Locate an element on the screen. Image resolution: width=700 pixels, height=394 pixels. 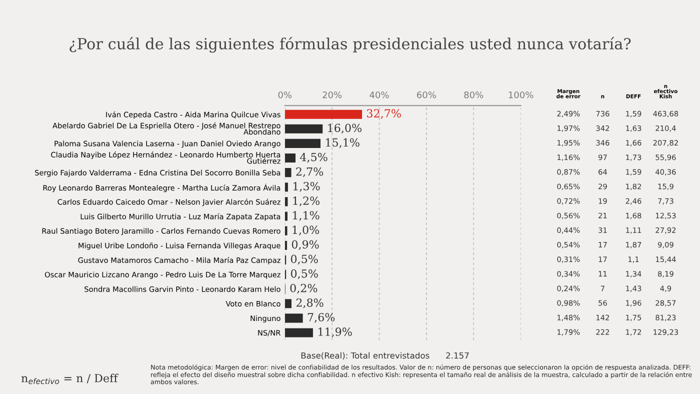
data-label: 7,6% is located at coordinates (321, 318).